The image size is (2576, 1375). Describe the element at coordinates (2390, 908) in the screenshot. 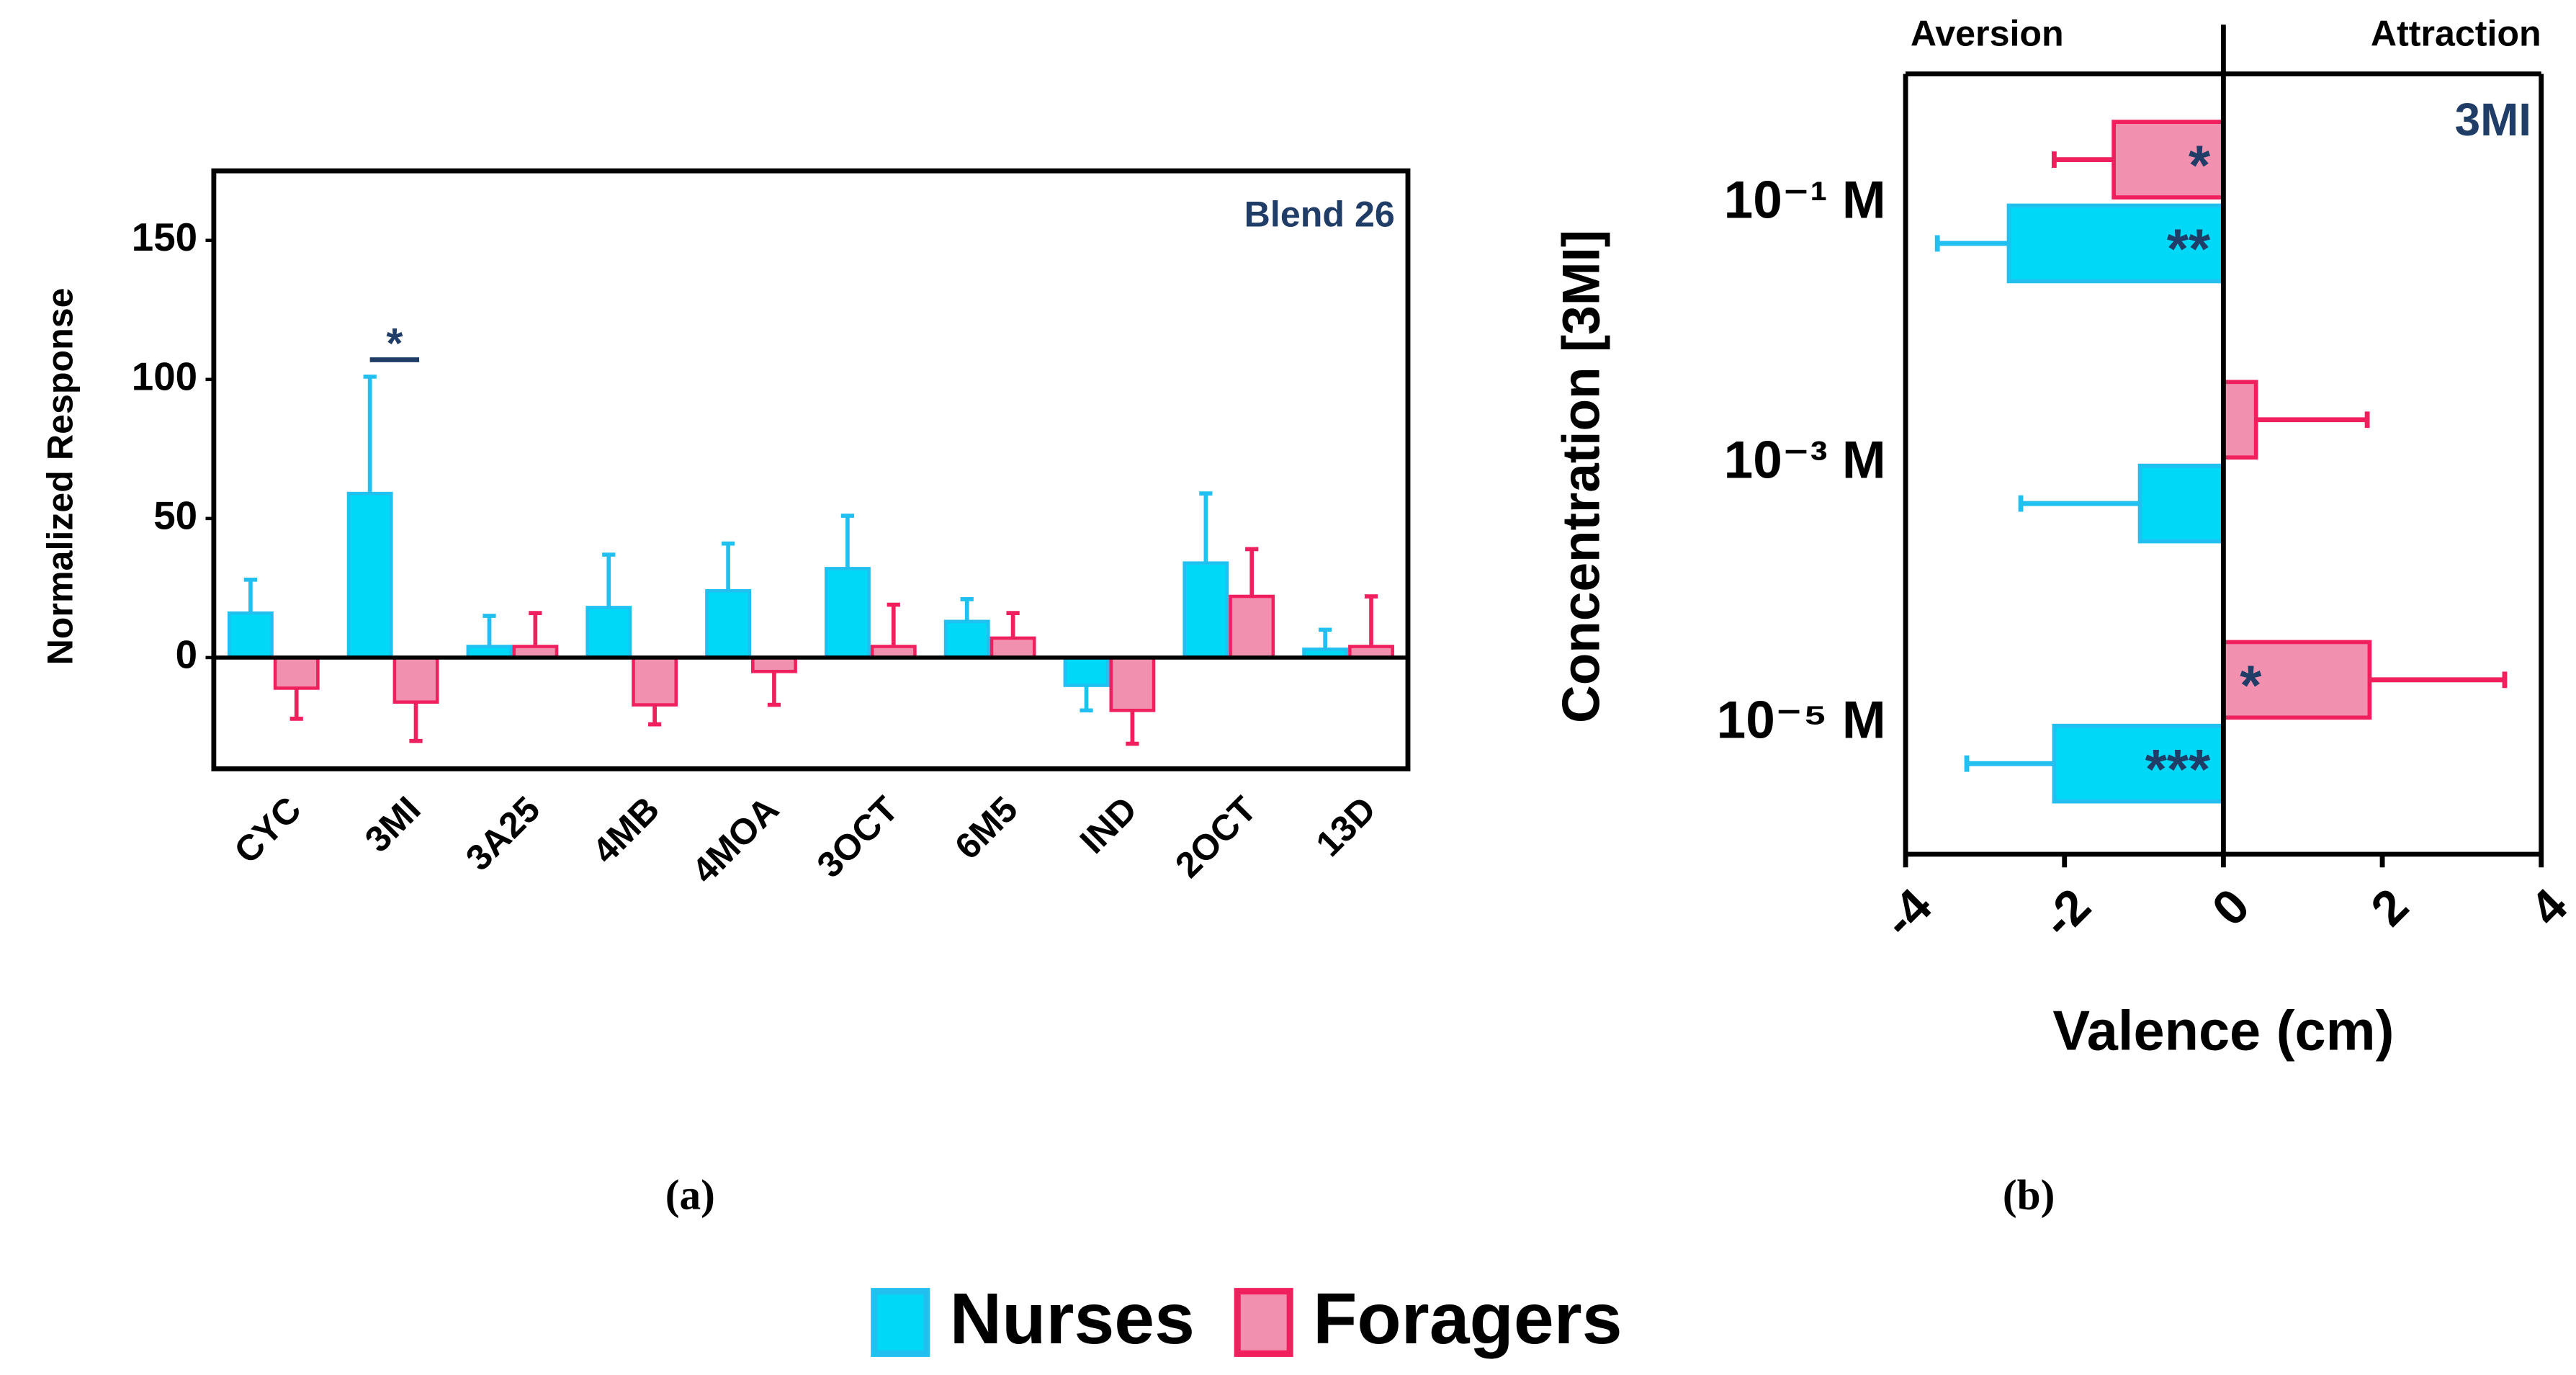

I see `x-tick-label: 2` at that location.